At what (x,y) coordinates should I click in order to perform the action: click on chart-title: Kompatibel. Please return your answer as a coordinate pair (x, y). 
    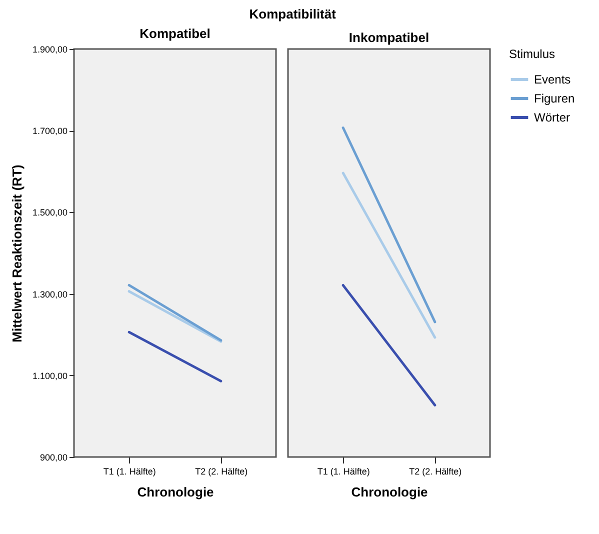
    Looking at the image, I should click on (175, 33).